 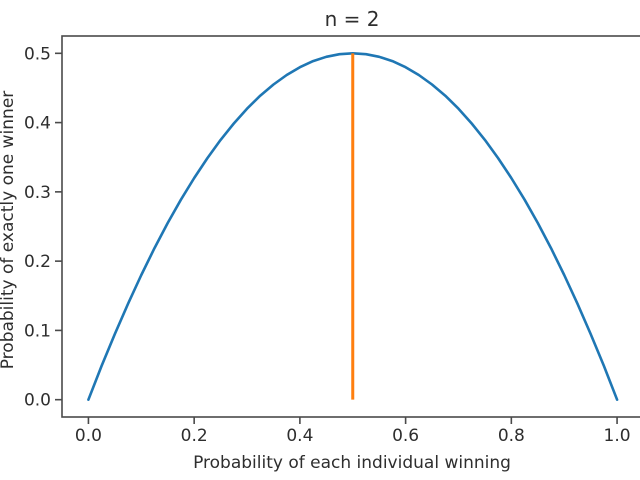 What do you see at coordinates (37, 331) in the screenshot?
I see `y-tick-label: 0.1` at bounding box center [37, 331].